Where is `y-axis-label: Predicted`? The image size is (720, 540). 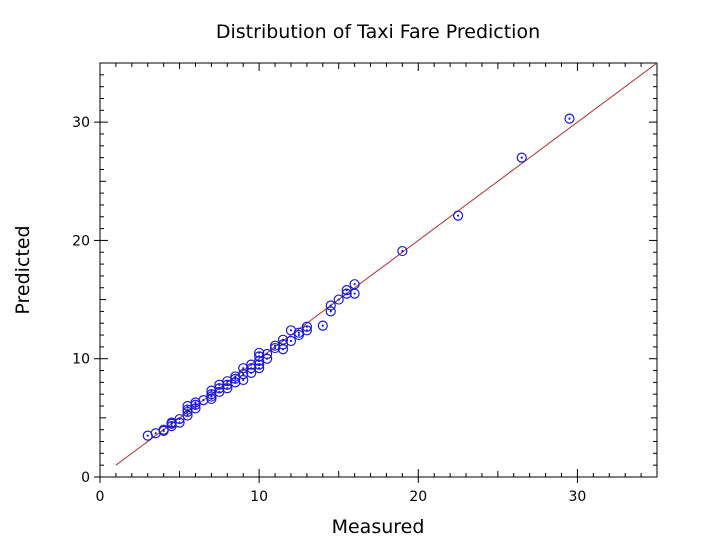
y-axis-label: Predicted is located at coordinates (23, 269).